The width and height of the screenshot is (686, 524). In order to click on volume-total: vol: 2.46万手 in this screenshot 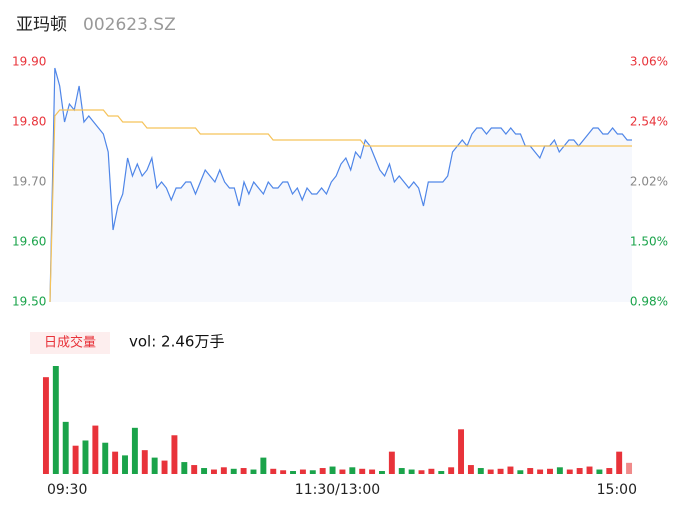, I will do `click(176, 342)`.